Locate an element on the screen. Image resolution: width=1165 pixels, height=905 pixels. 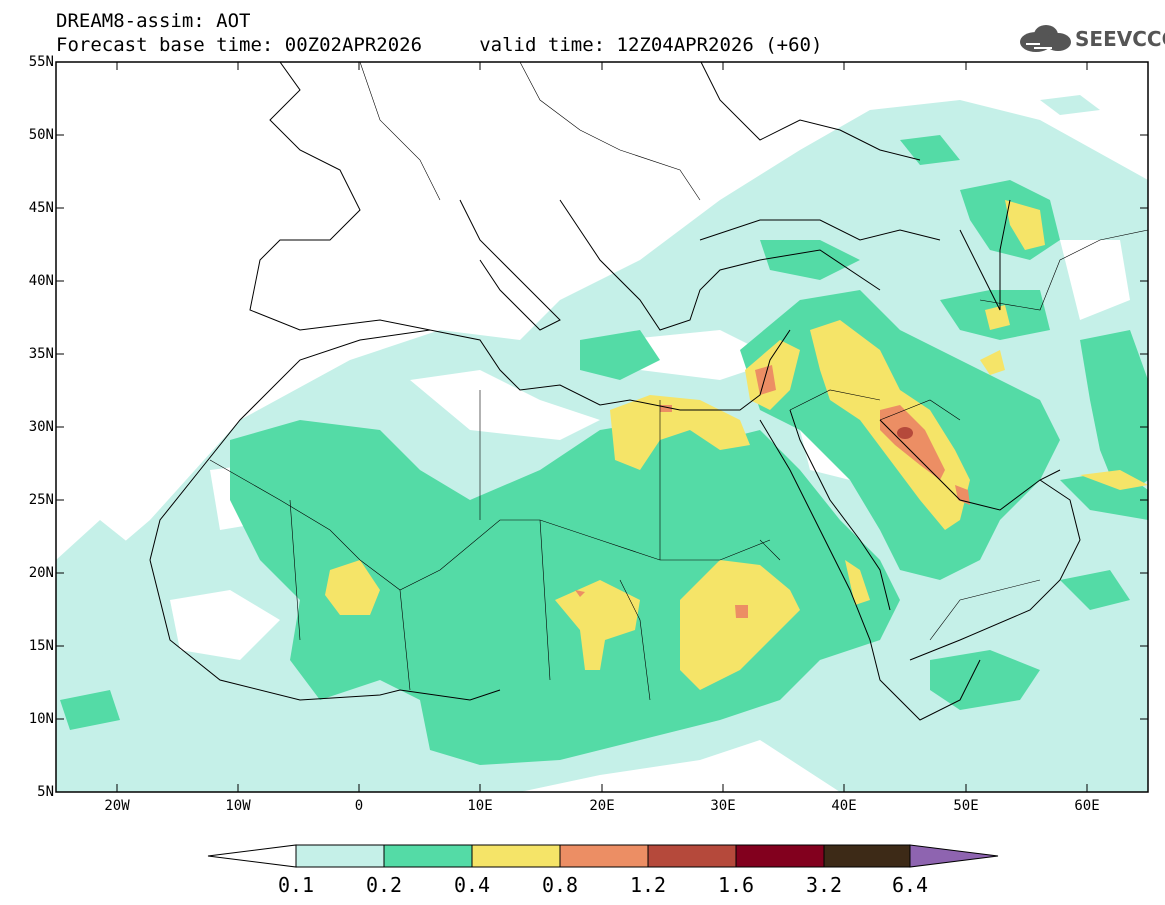
lat-label: 25N is located at coordinates (41, 500).